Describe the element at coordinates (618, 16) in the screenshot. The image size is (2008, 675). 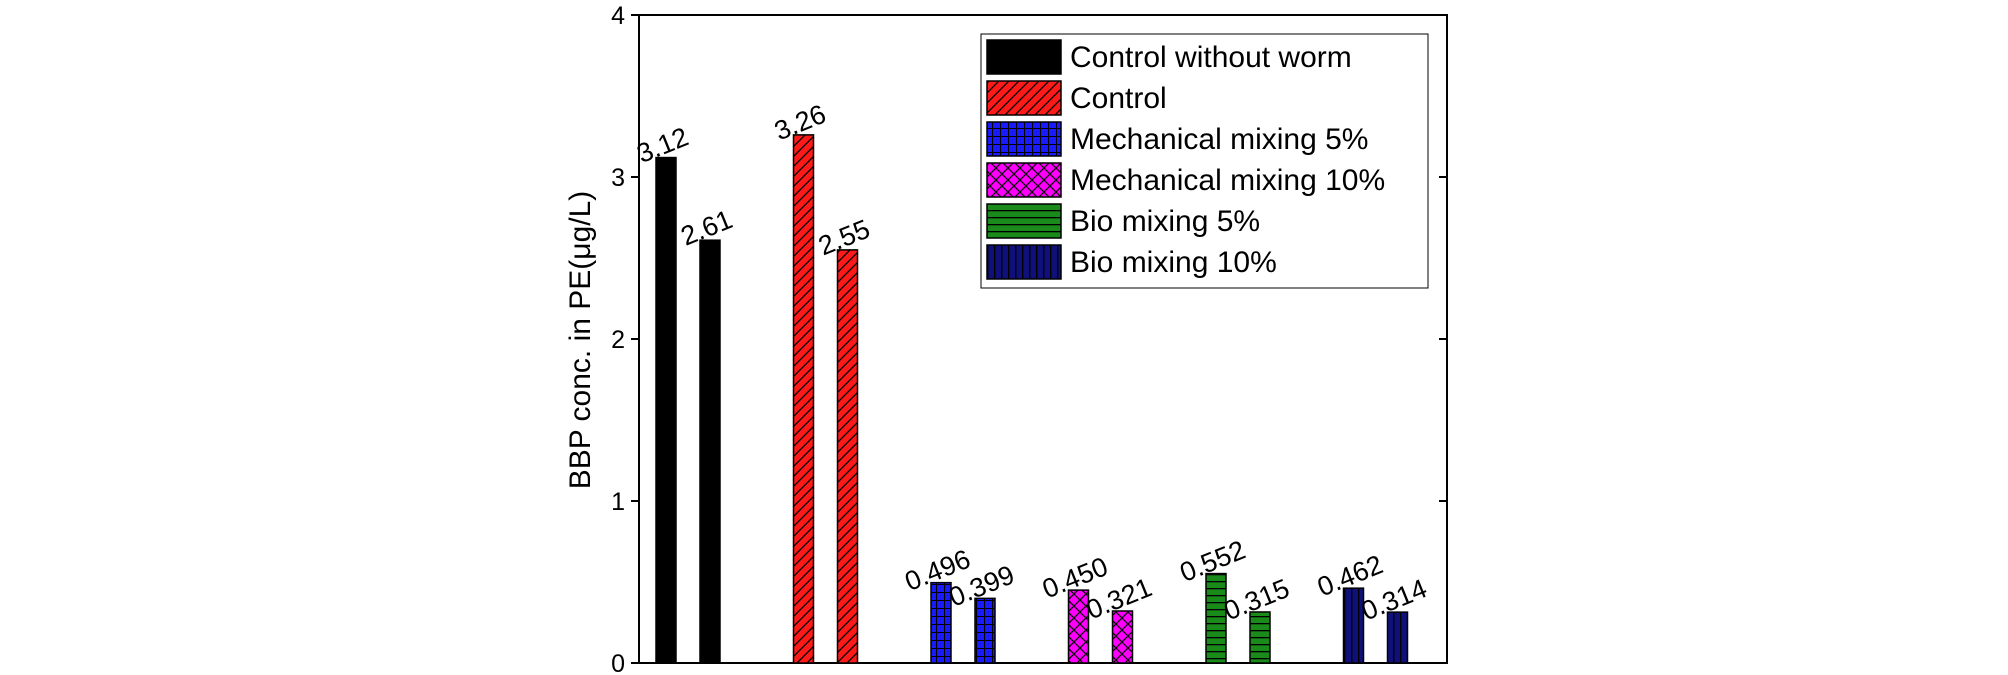
I see `y-tick-label: 4` at that location.